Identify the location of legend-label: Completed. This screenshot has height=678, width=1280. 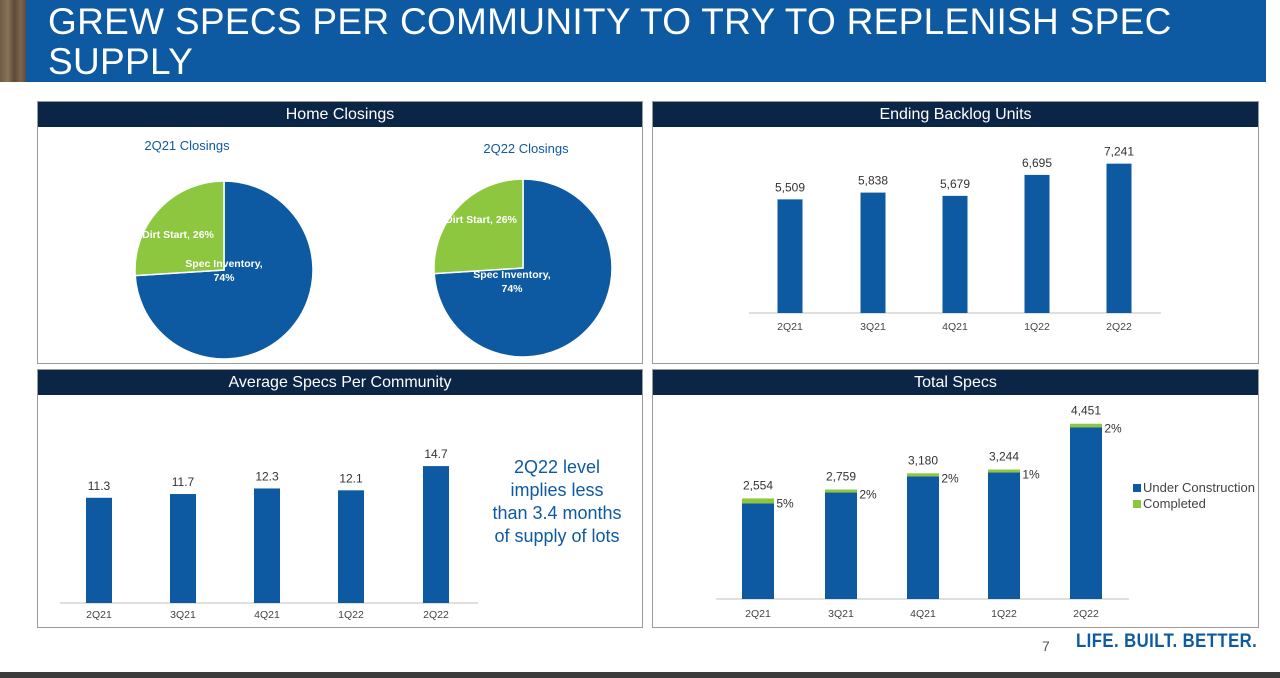
(1174, 503).